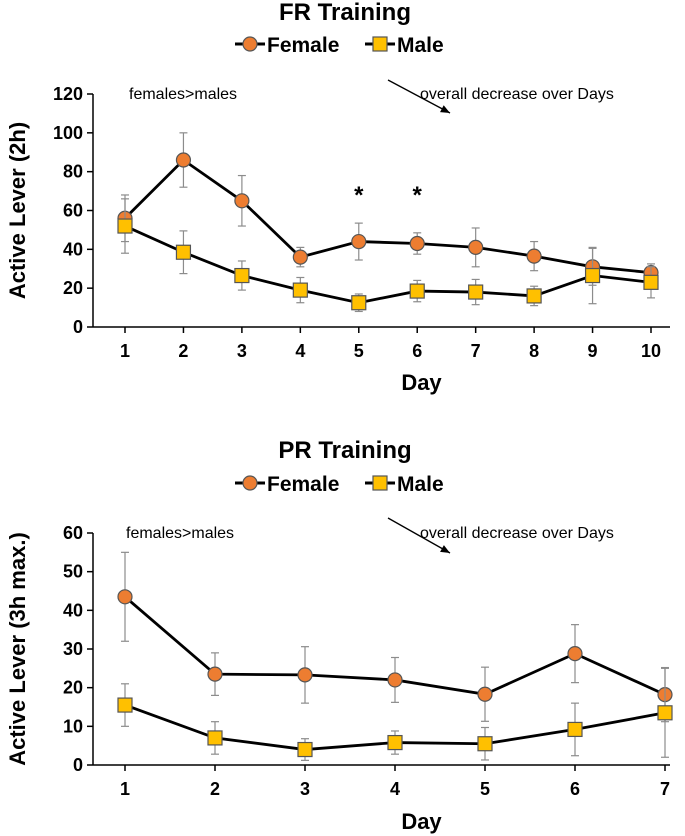  I want to click on x-tick-label: 8, so click(534, 351).